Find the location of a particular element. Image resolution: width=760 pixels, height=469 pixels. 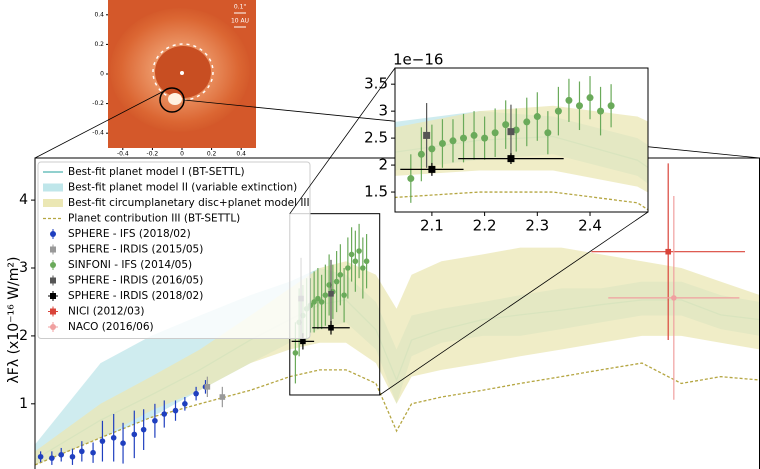

x-tick-label: 2.2 is located at coordinates (485, 226).